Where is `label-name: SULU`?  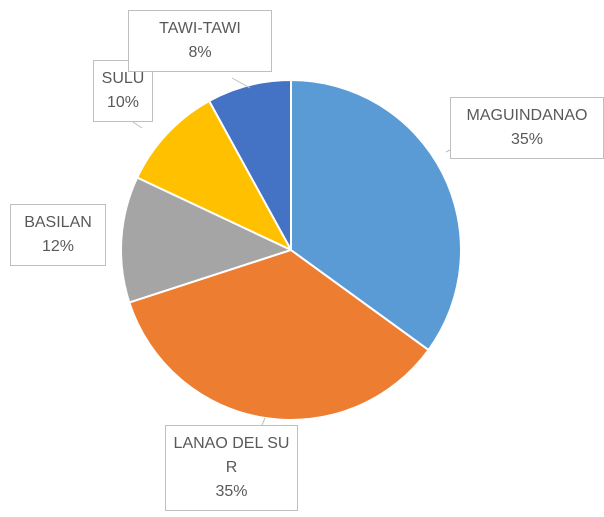
label-name: SULU is located at coordinates (123, 78).